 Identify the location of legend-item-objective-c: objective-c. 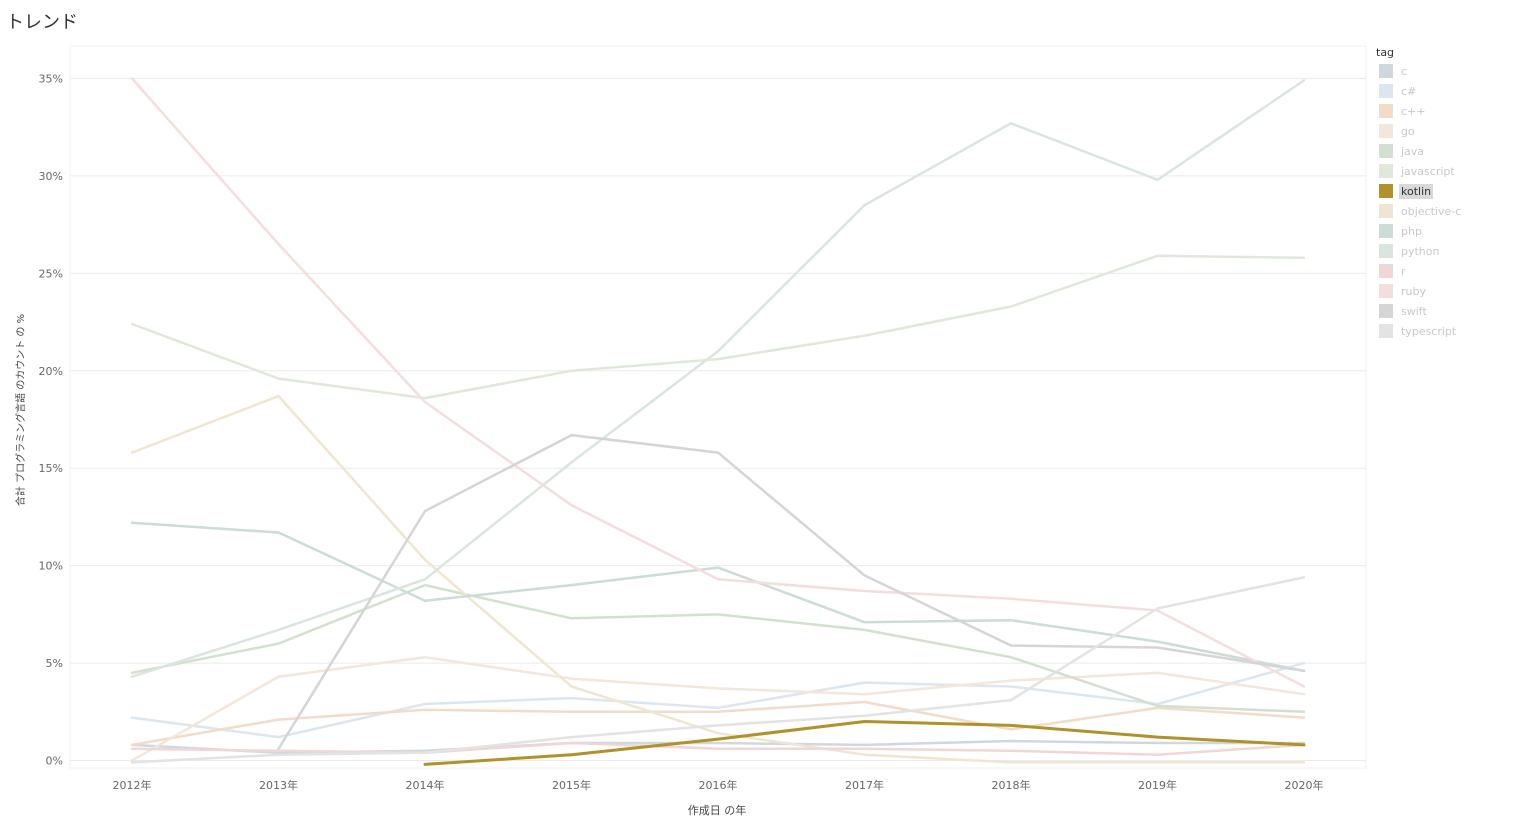
(1419, 211).